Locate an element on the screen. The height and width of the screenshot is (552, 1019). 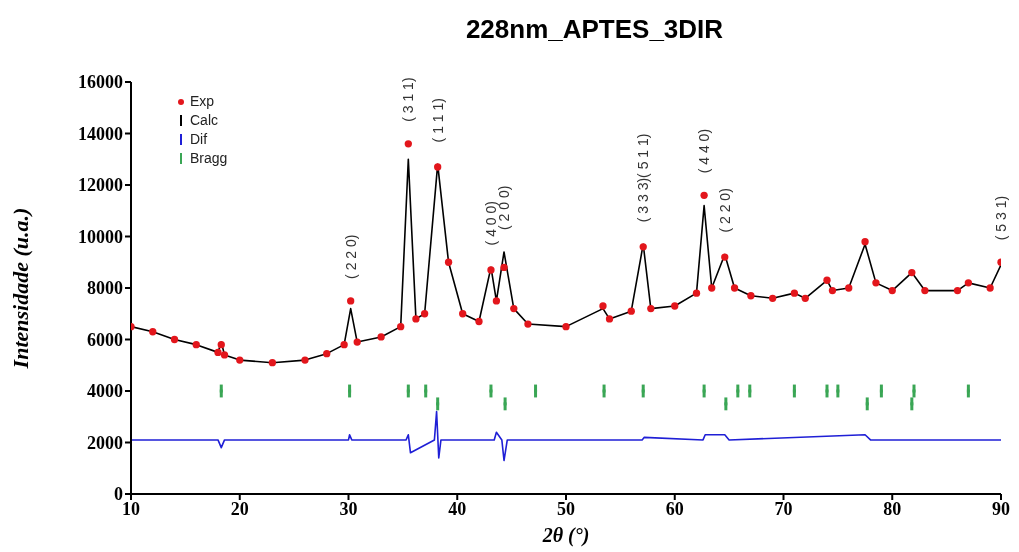
y-tick-label: 14000 is located at coordinates (100, 133).